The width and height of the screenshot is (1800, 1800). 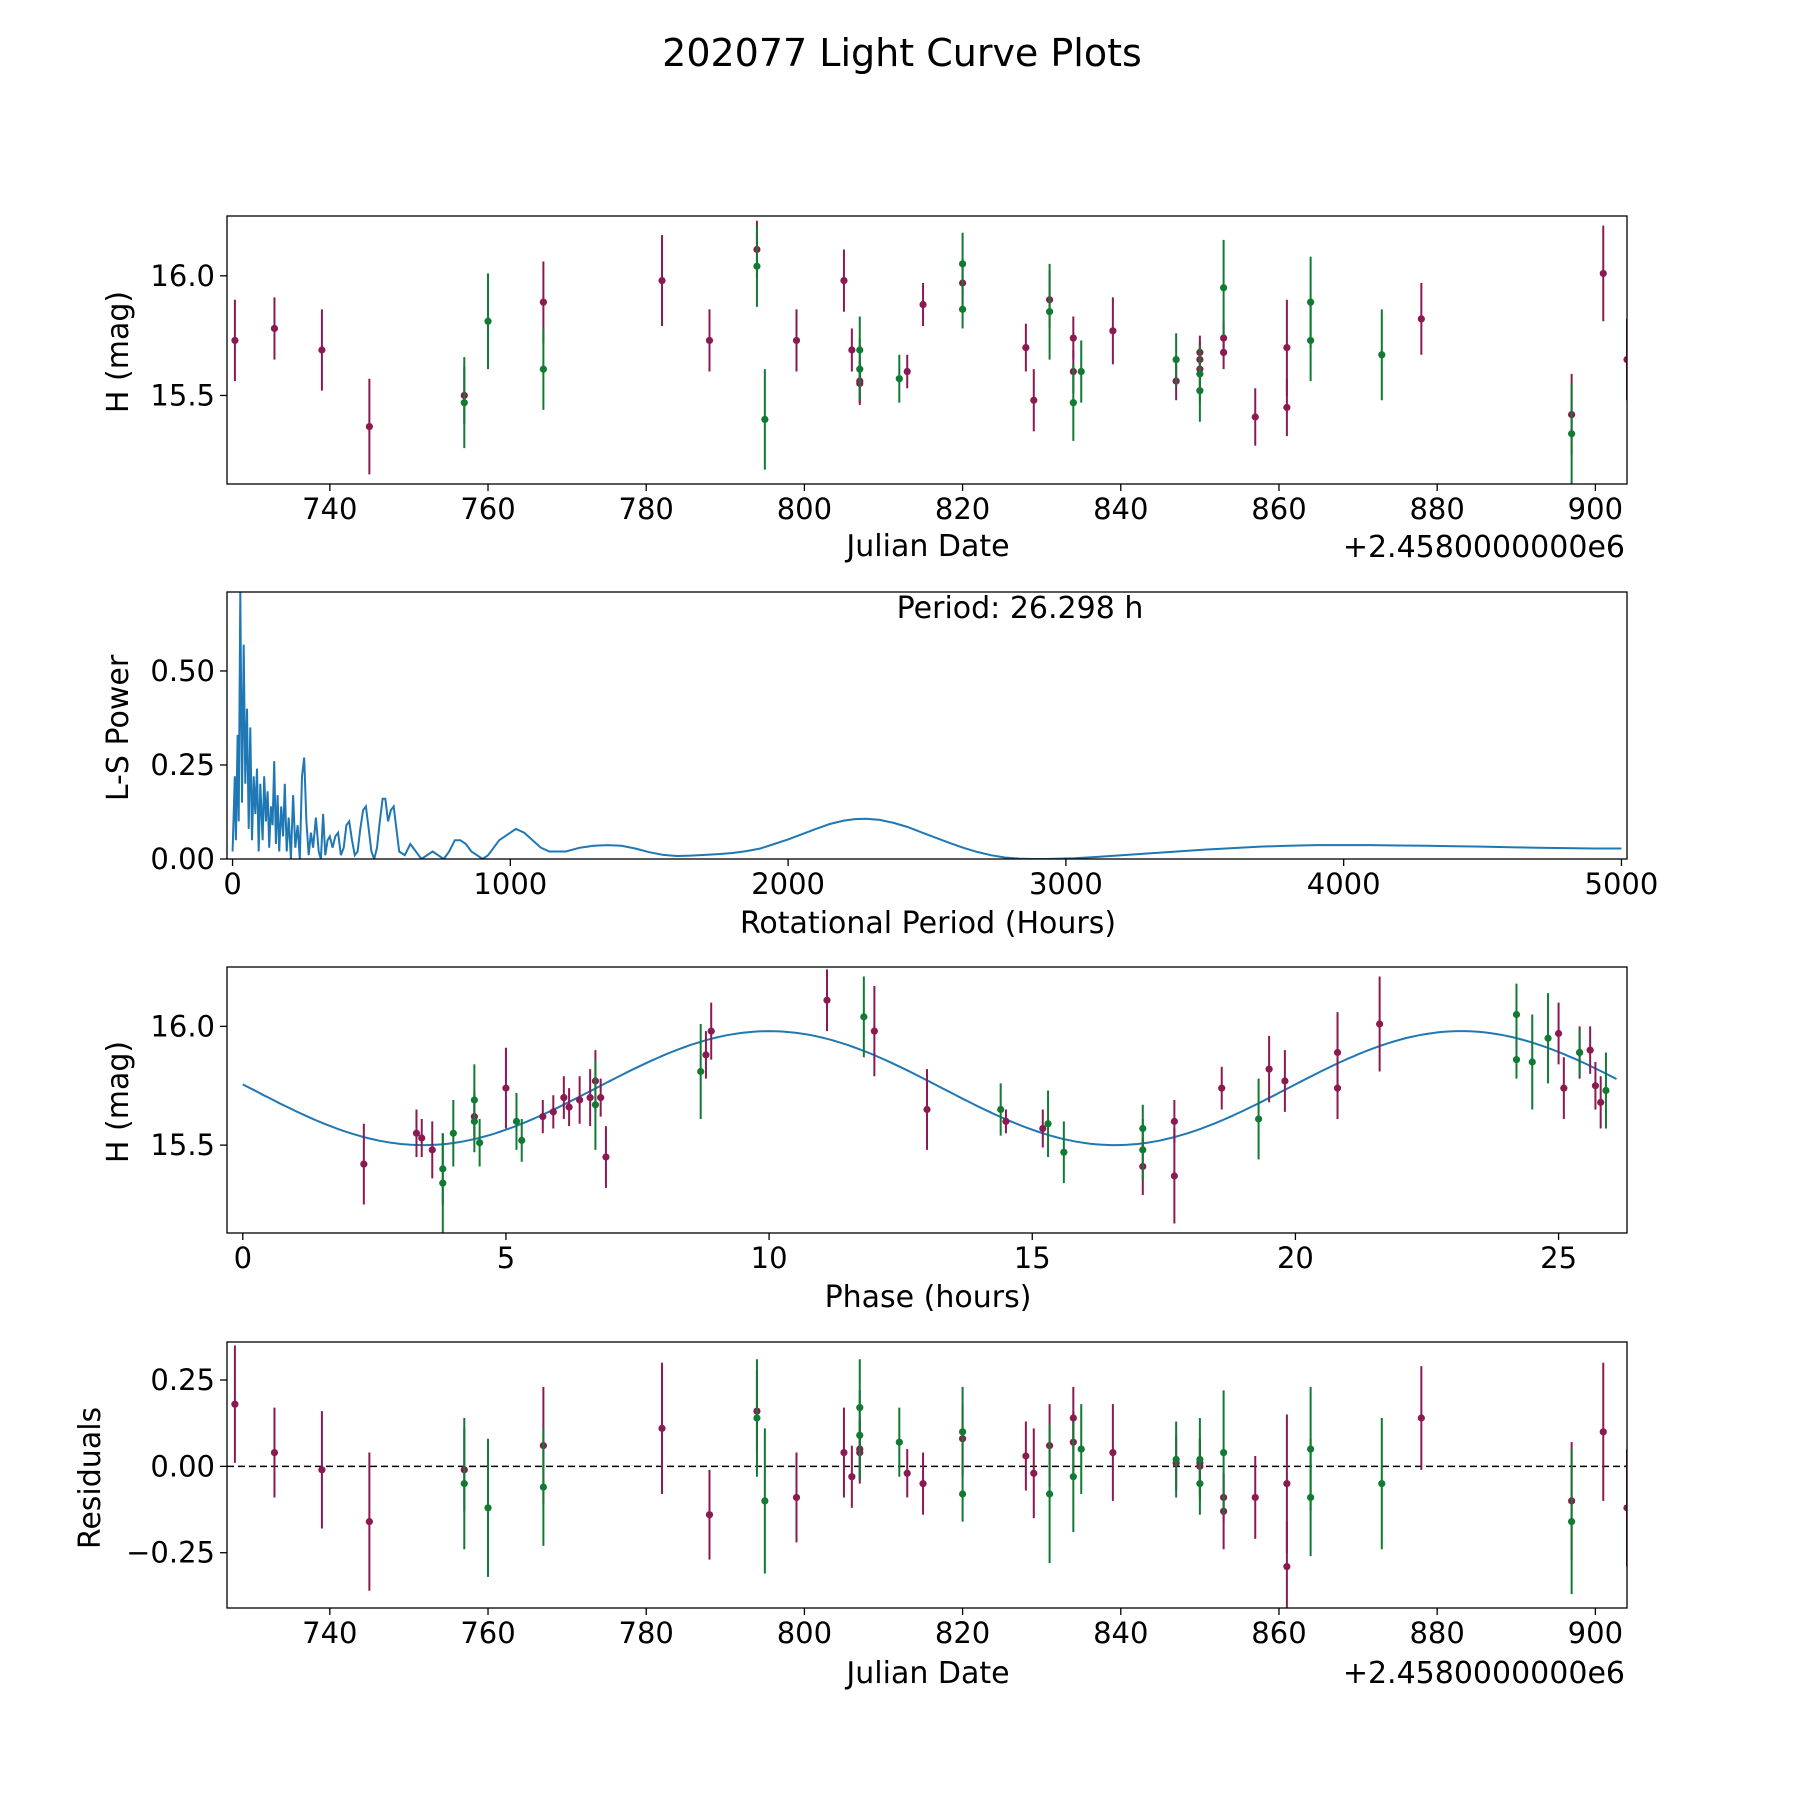 I want to click on phase-xtick-label: 5, so click(x=506, y=1258).